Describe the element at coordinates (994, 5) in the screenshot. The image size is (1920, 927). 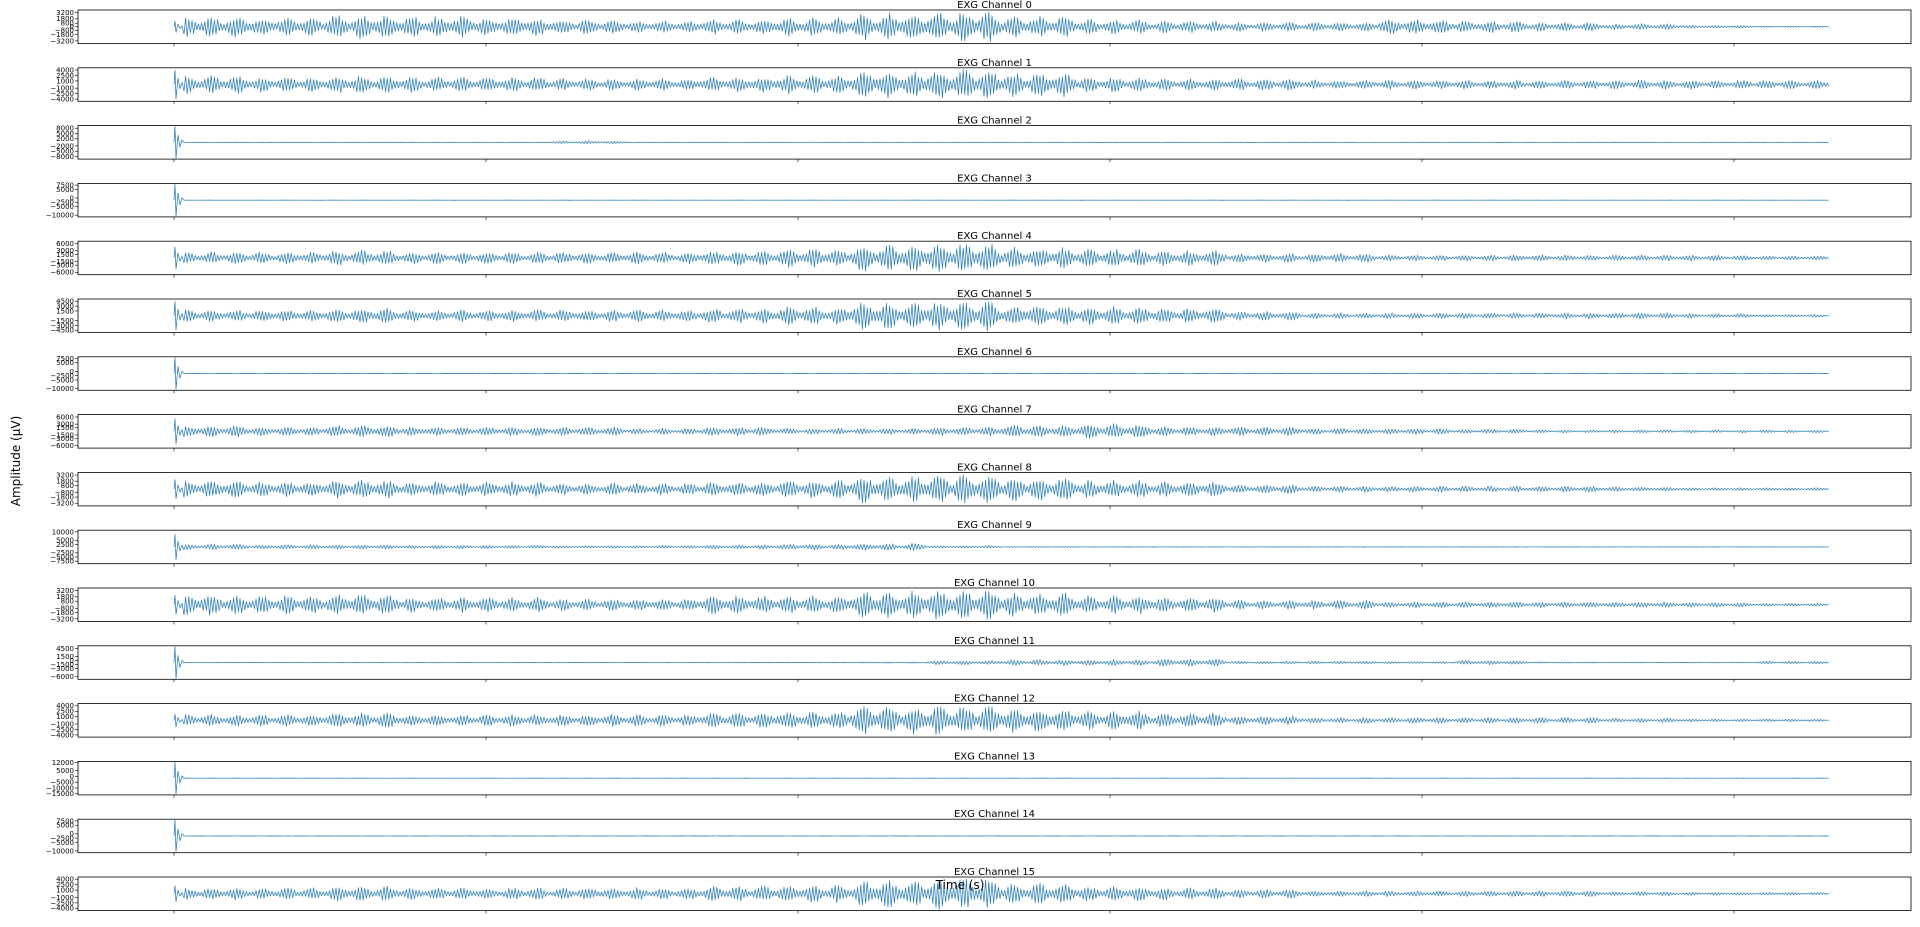
I see `panel-title: EXG Channel 0` at that location.